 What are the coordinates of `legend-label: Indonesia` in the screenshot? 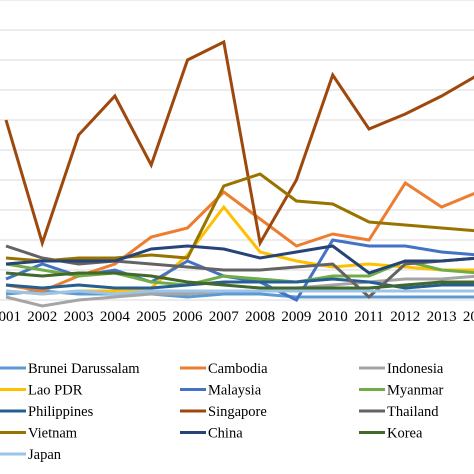 It's located at (415, 369).